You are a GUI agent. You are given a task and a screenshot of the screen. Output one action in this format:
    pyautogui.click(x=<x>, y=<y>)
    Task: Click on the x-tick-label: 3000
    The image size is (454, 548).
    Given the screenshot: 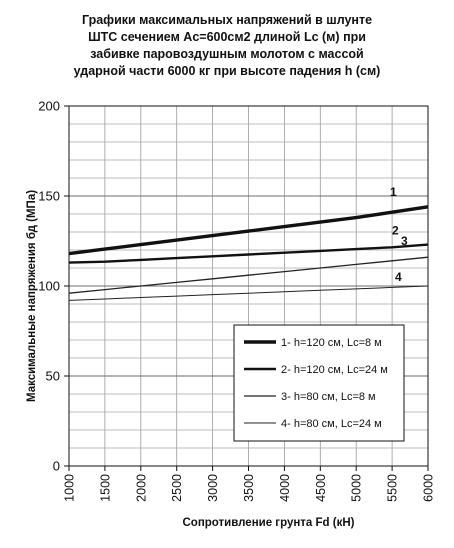 What is the action you would take?
    pyautogui.click(x=213, y=488)
    